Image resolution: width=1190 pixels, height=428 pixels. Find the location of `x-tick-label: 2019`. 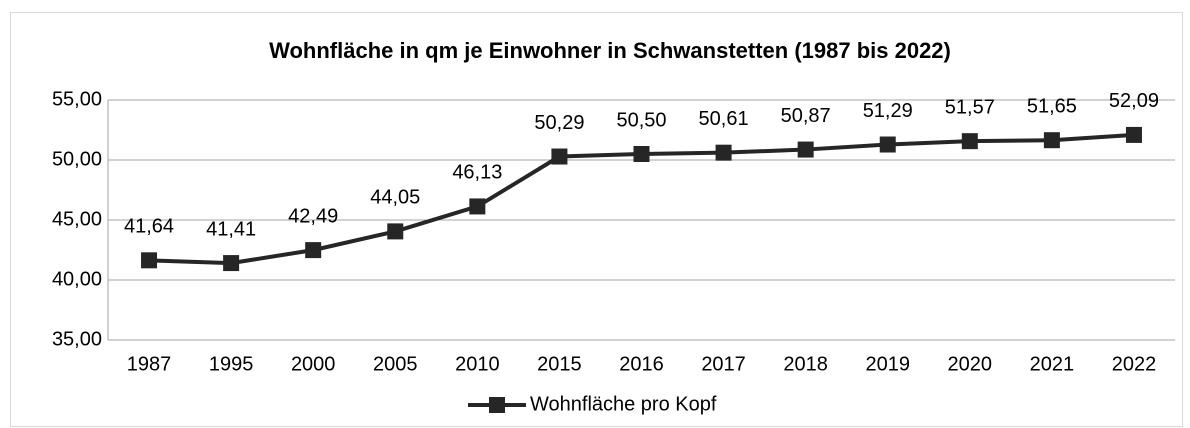

x-tick-label: 2019 is located at coordinates (887, 364).